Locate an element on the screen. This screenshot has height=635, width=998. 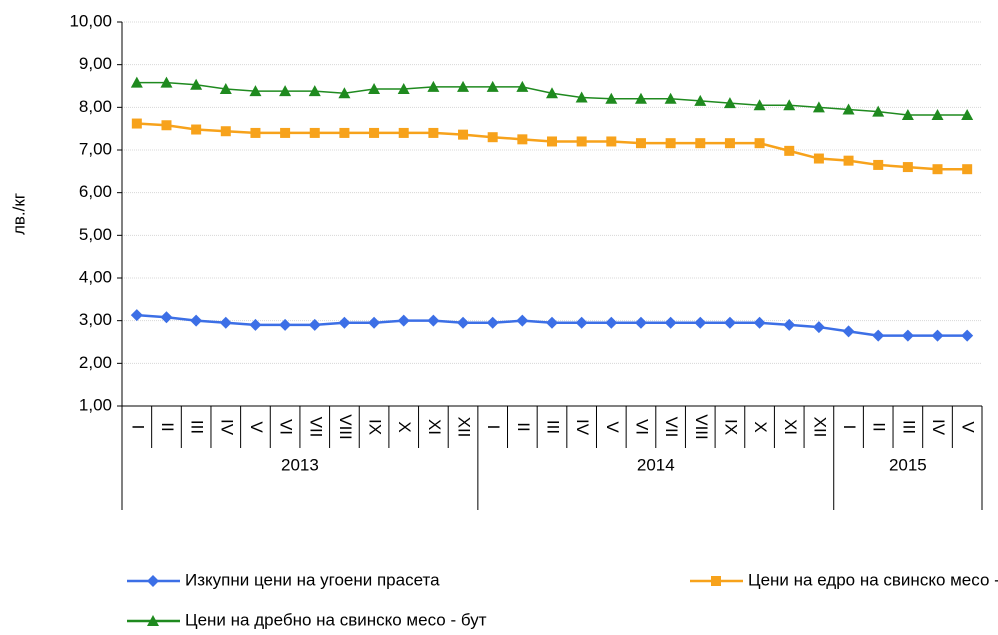
y-tick-label: 10,00 is located at coordinates (90, 20).